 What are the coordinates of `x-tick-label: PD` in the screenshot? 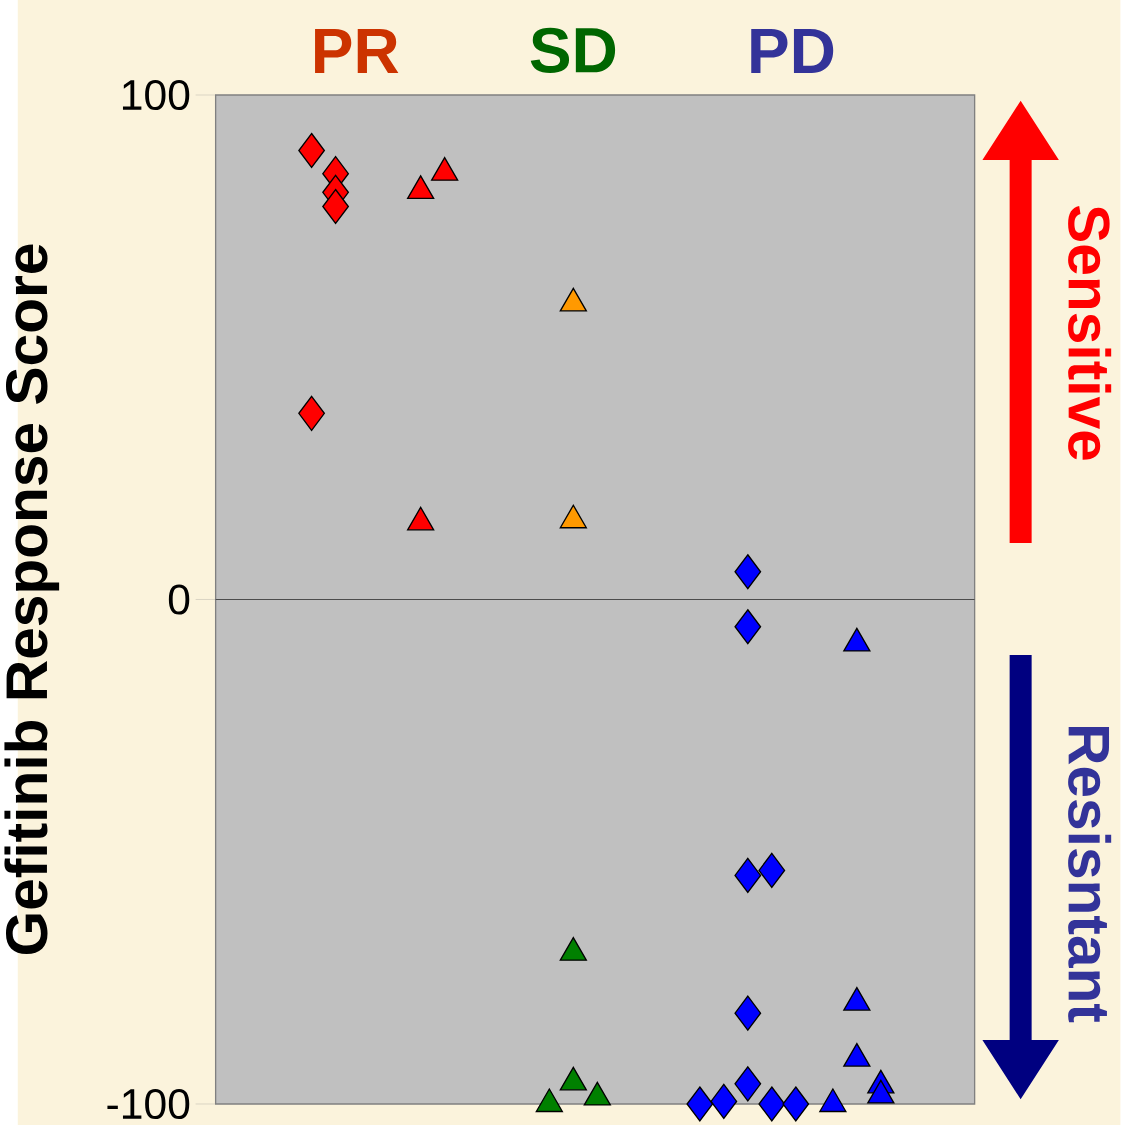 It's located at (792, 50).